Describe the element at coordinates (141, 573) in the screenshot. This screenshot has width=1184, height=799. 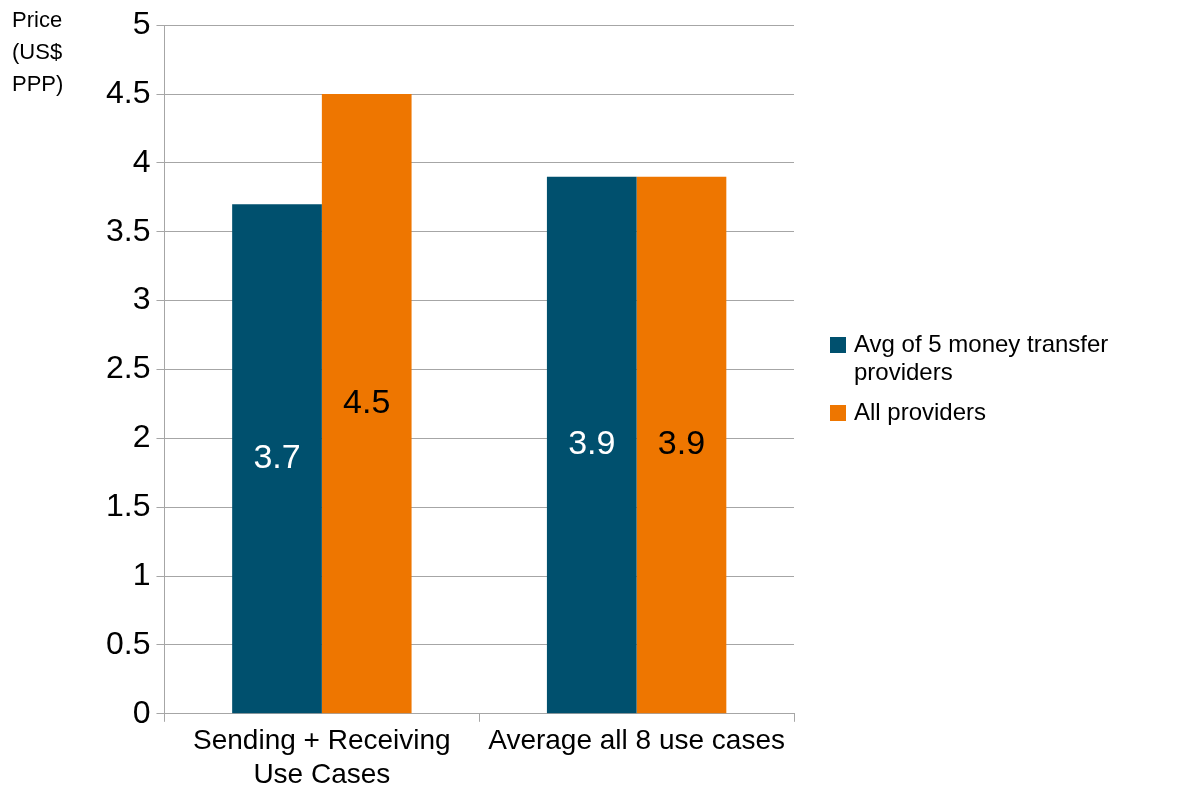
I see `y-tick-label: 1` at that location.